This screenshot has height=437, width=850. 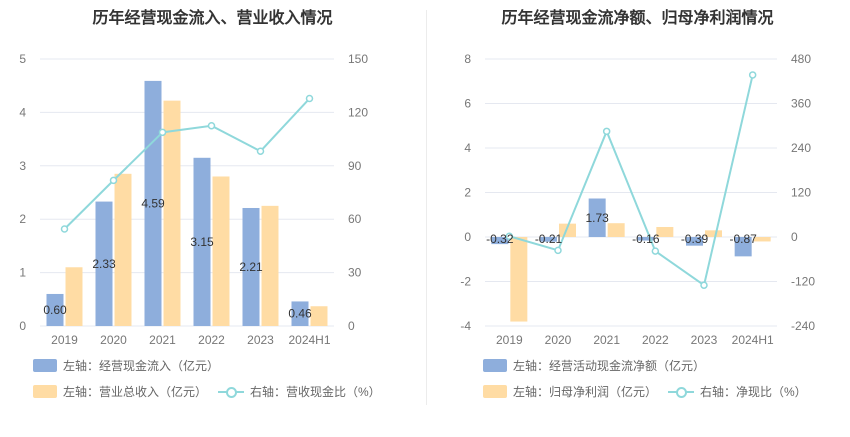 What do you see at coordinates (753, 340) in the screenshot?
I see `right-category-label: 2024H1` at bounding box center [753, 340].